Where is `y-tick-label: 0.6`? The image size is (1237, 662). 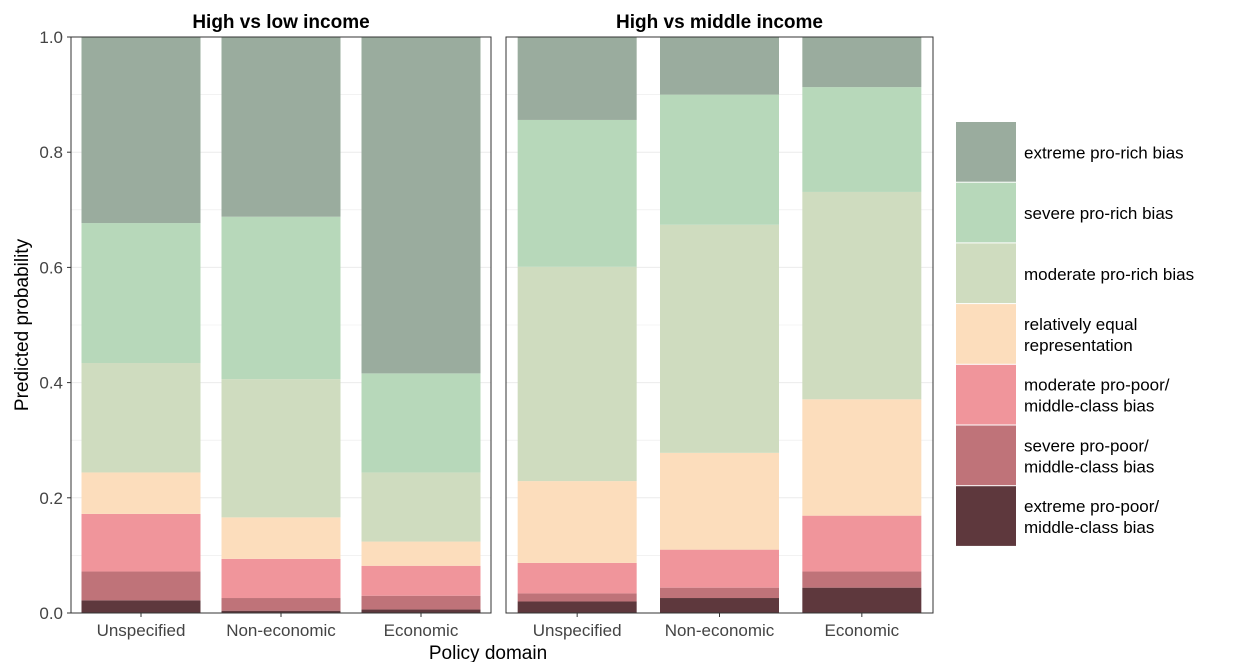 y-tick-label: 0.6 is located at coordinates (51, 267).